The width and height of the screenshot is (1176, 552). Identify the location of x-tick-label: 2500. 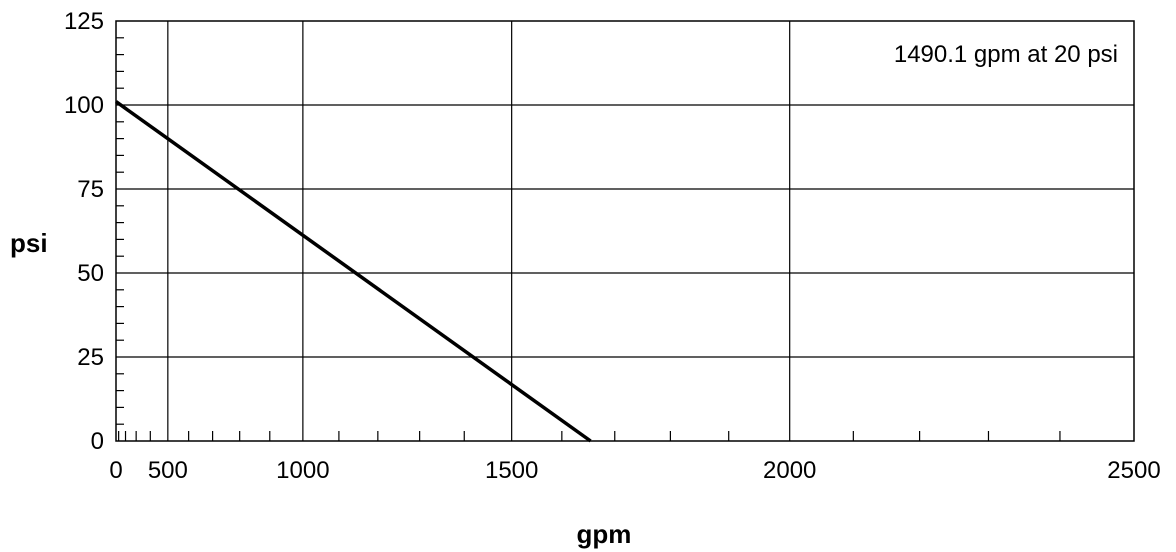
(1133, 470).